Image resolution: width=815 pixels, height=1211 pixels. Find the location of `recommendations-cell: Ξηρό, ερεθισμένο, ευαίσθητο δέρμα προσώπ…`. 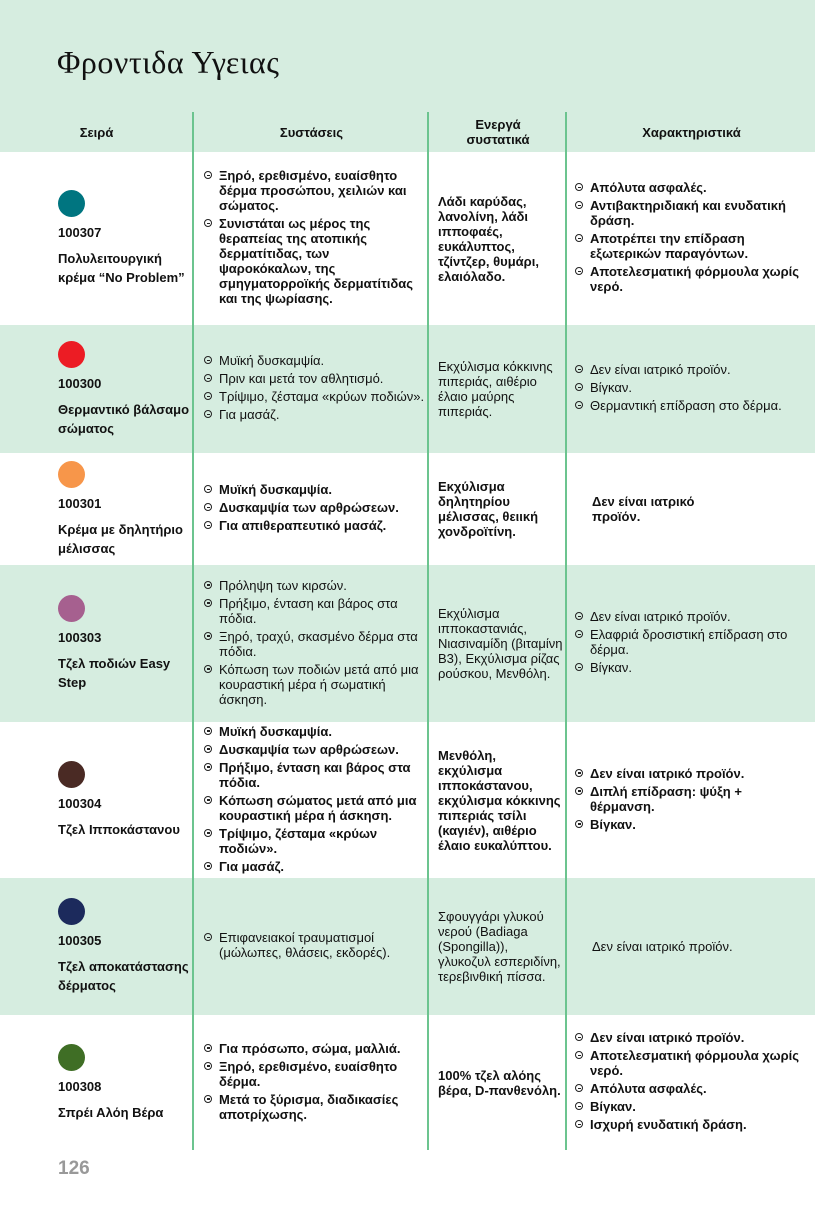

recommendations-cell: Ξηρό, ερεθισμένο, ευαίσθητο δέρμα προσώπ… is located at coordinates (314, 238).